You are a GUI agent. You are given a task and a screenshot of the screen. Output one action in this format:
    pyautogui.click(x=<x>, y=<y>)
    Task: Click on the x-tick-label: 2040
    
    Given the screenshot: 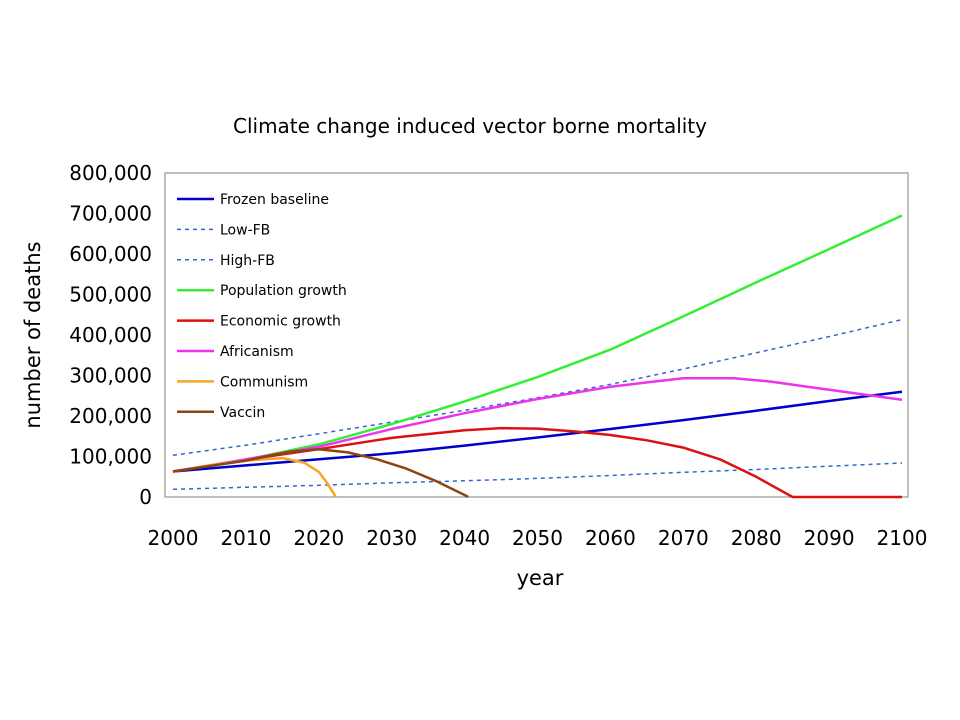 What is the action you would take?
    pyautogui.click(x=464, y=538)
    